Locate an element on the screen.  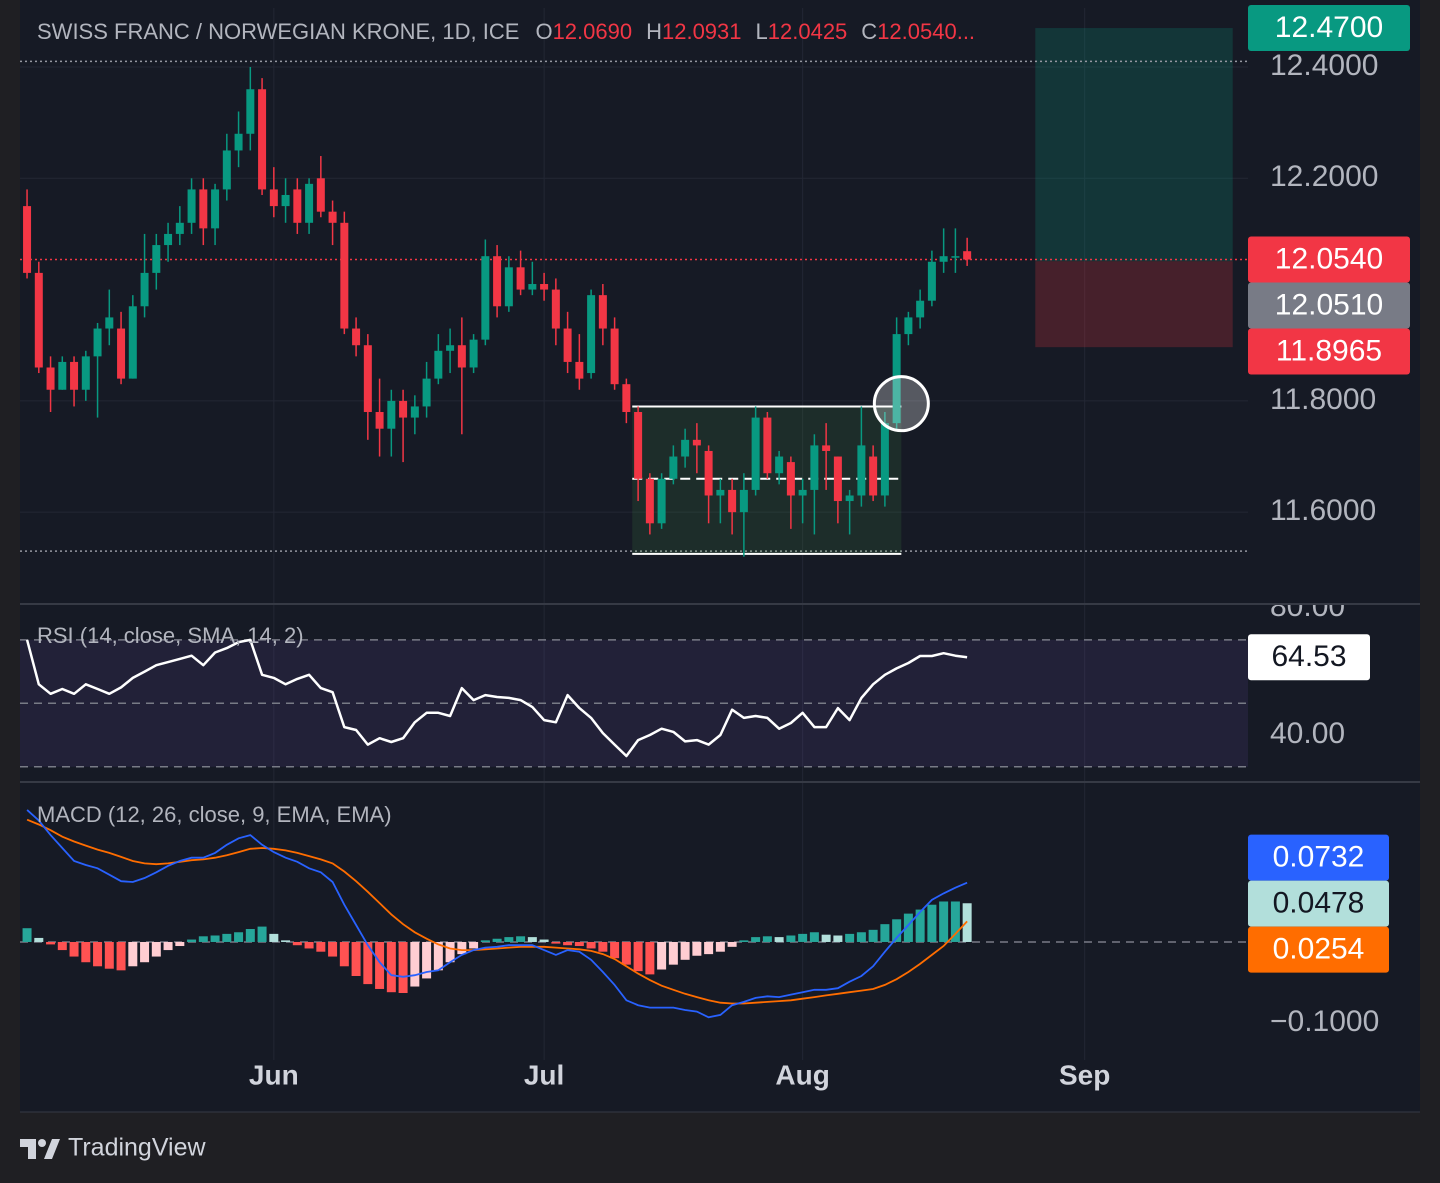
y-tick-label: 12.2000 is located at coordinates (1324, 176).